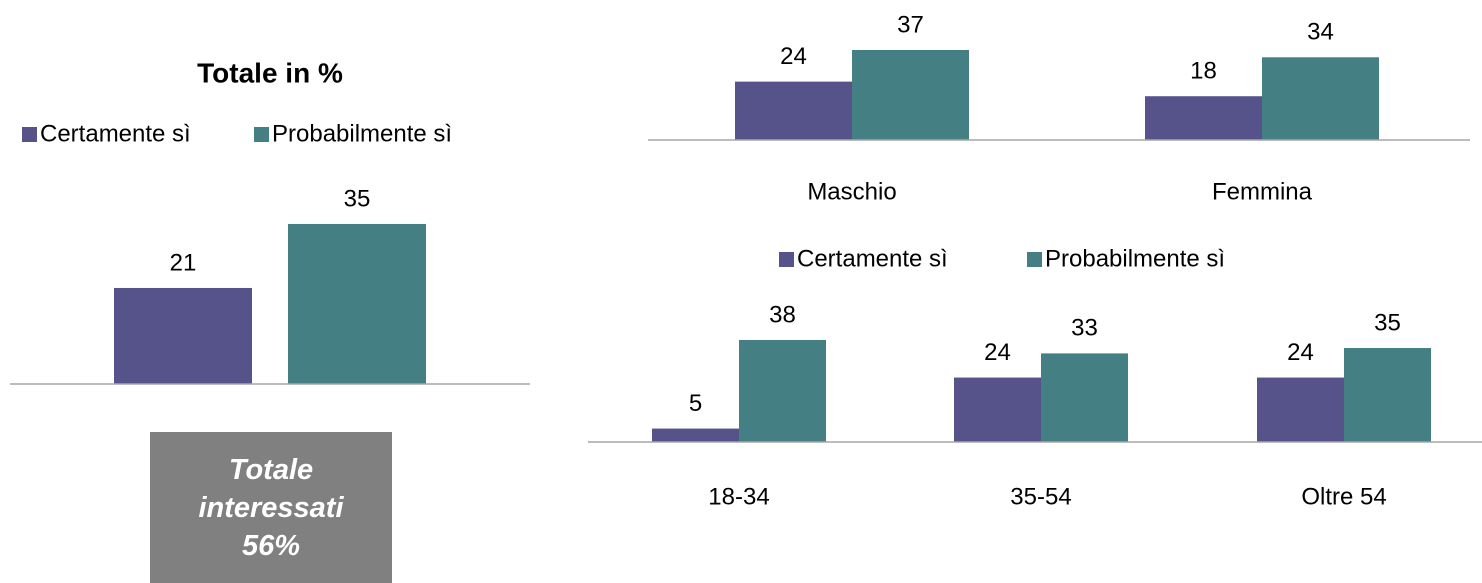 This screenshot has height=583, width=1482. What do you see at coordinates (1084, 328) in the screenshot?
I see `value-label: 33` at bounding box center [1084, 328].